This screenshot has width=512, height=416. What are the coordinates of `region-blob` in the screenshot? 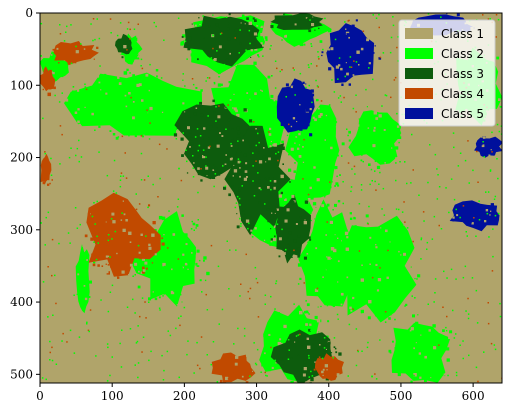 It's located at (312, 151).